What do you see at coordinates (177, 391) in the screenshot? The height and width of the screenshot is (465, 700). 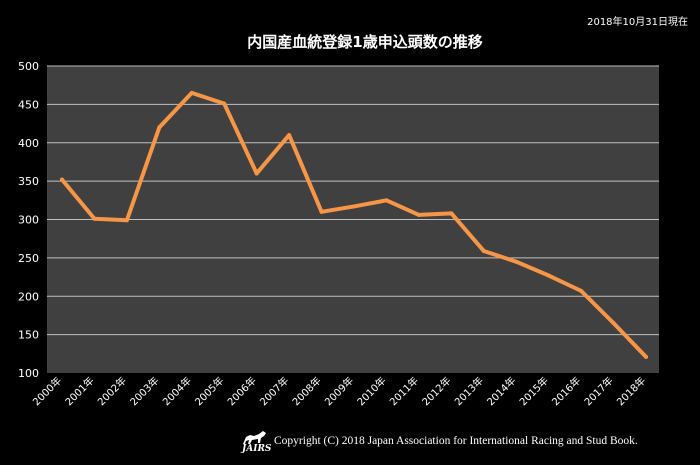 I see `x-tick-label: 2004年` at bounding box center [177, 391].